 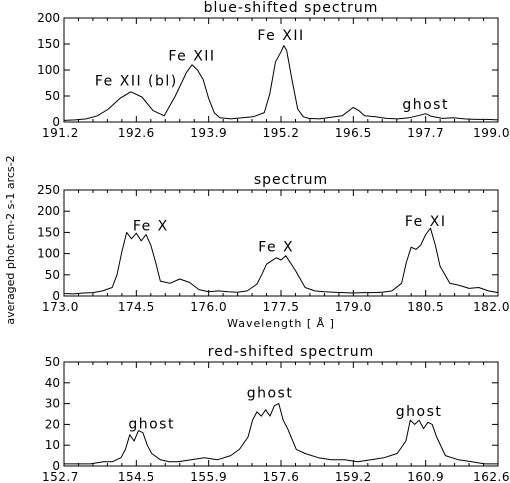 What do you see at coordinates (52, 404) in the screenshot?
I see `y-tick-label: 30` at bounding box center [52, 404].